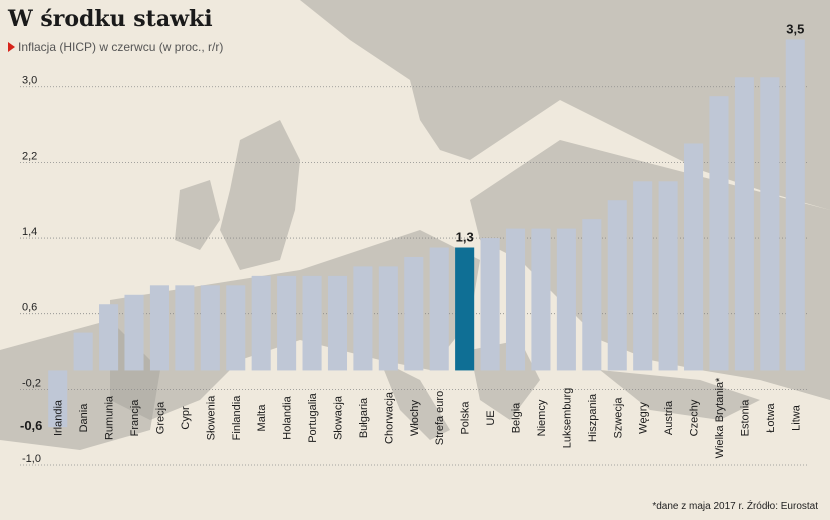 Image resolution: width=830 pixels, height=520 pixels. I want to click on source-footnote: *dane z maja 2017 r. Źródło: Eurostat, so click(735, 506).